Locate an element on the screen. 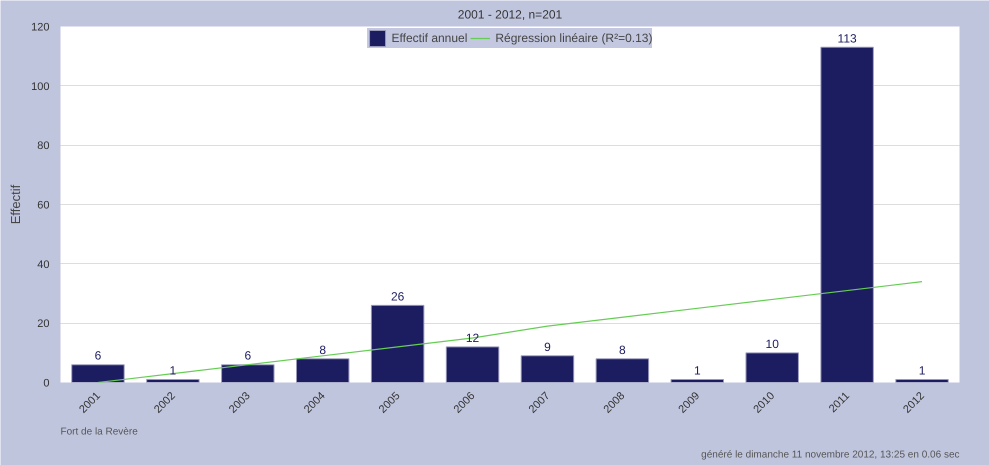 Image resolution: width=989 pixels, height=465 pixels. y-tick-label: 80 is located at coordinates (43, 146).